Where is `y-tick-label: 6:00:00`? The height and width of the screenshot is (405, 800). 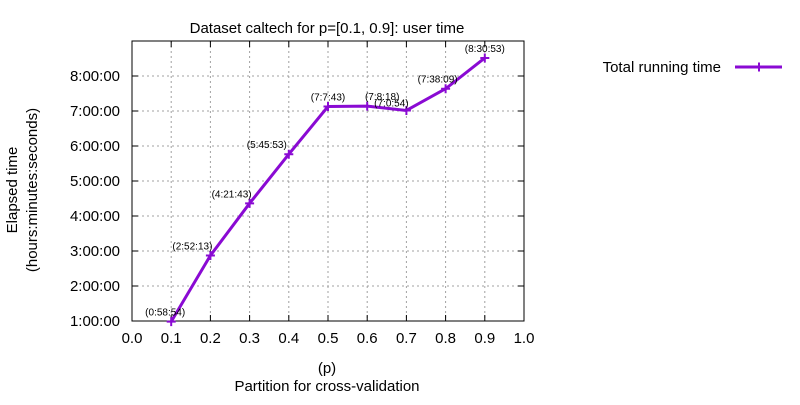 y-tick-label: 6:00:00 is located at coordinates (95, 146).